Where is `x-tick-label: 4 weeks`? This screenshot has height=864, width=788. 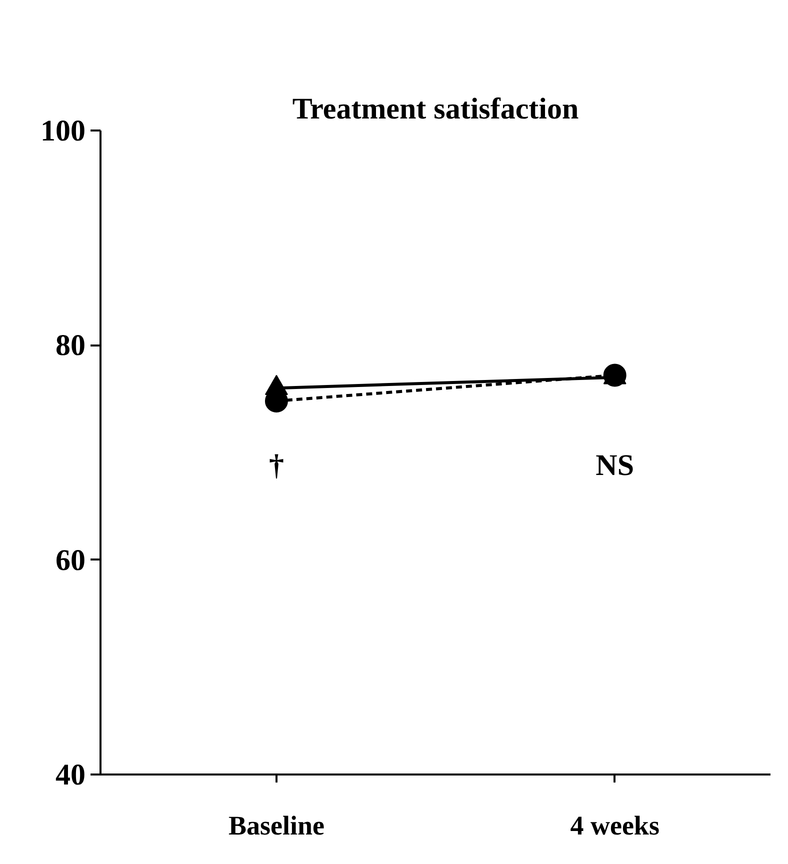 x-tick-label: 4 weeks is located at coordinates (615, 825).